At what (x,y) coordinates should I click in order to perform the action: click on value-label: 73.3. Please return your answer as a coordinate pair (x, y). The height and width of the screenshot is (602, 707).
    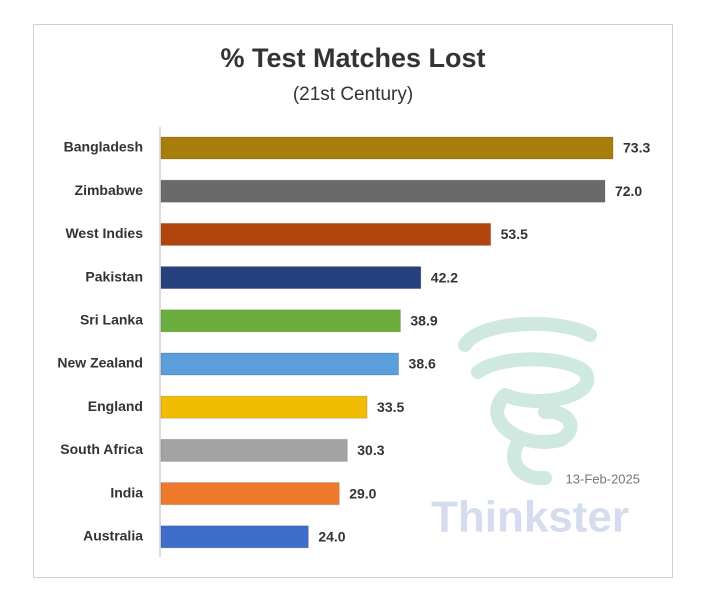
    Looking at the image, I should click on (636, 148).